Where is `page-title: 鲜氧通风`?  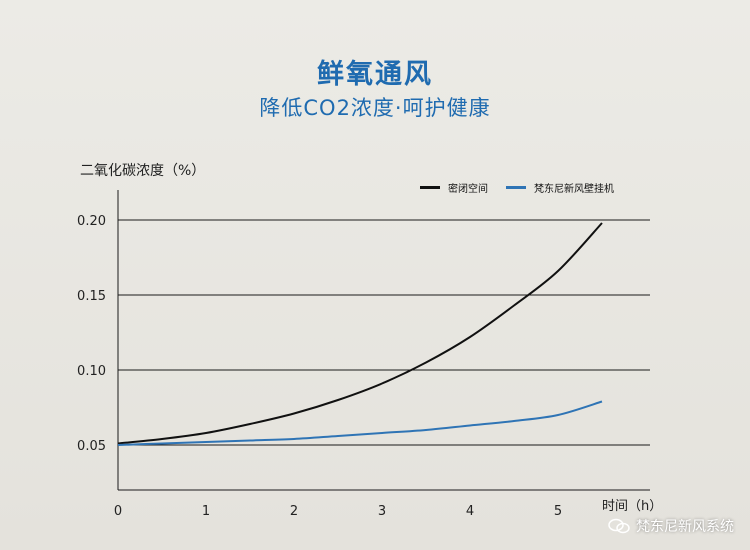 page-title: 鲜氧通风 is located at coordinates (375, 74).